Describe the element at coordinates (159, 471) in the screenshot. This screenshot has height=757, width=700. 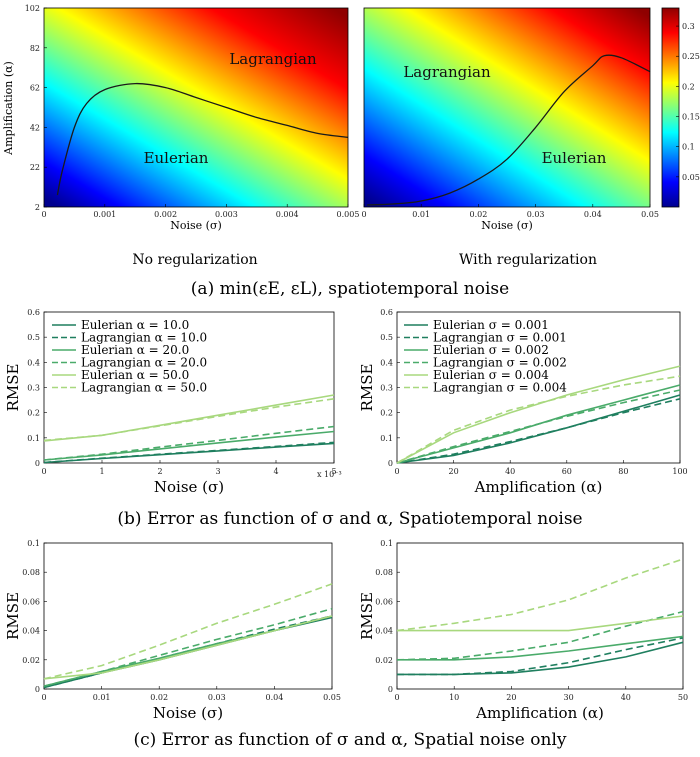
I see `x-tick-label: 2` at that location.